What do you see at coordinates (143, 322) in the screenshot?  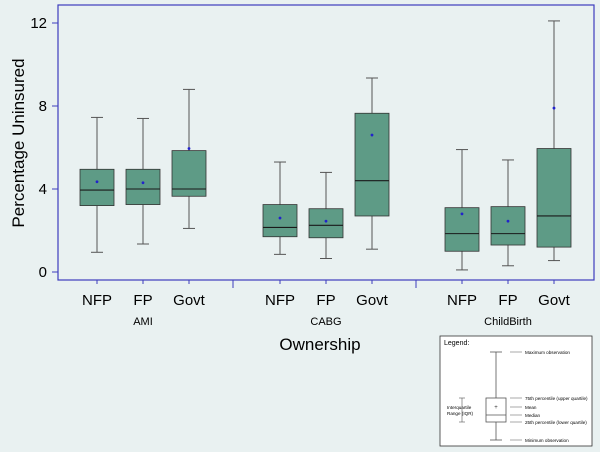 I see `group-label: AMI` at bounding box center [143, 322].